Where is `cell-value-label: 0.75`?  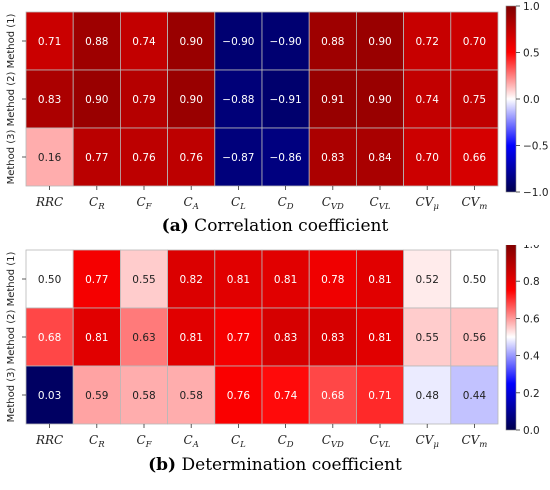
cell-value-label: 0.75 is located at coordinates (474, 100).